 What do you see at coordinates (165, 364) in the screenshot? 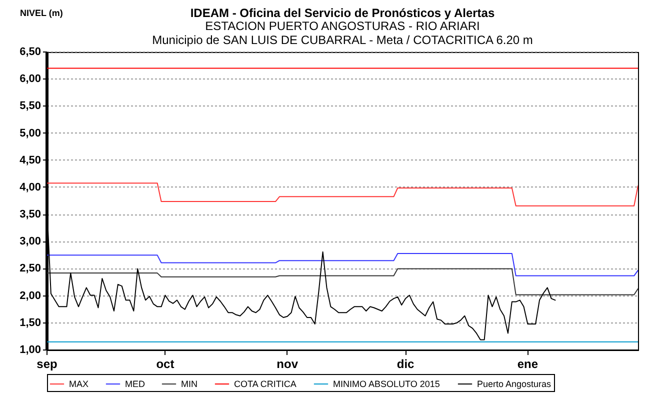
I see `x-tick-label: oct` at bounding box center [165, 364].